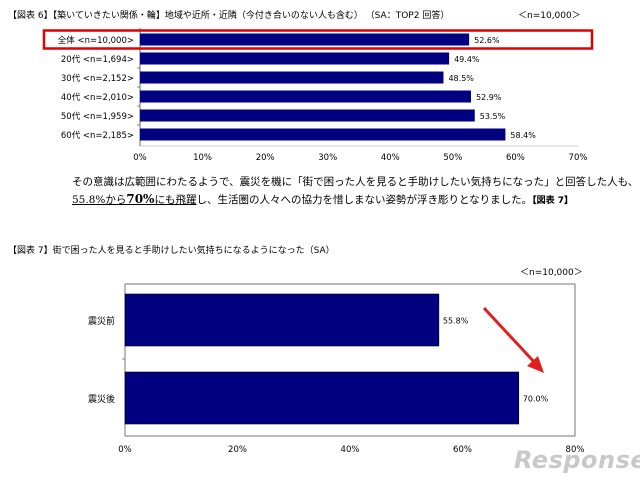 The height and width of the screenshot is (481, 640). I want to click on chart7-category-label: 震災後, so click(101, 399).